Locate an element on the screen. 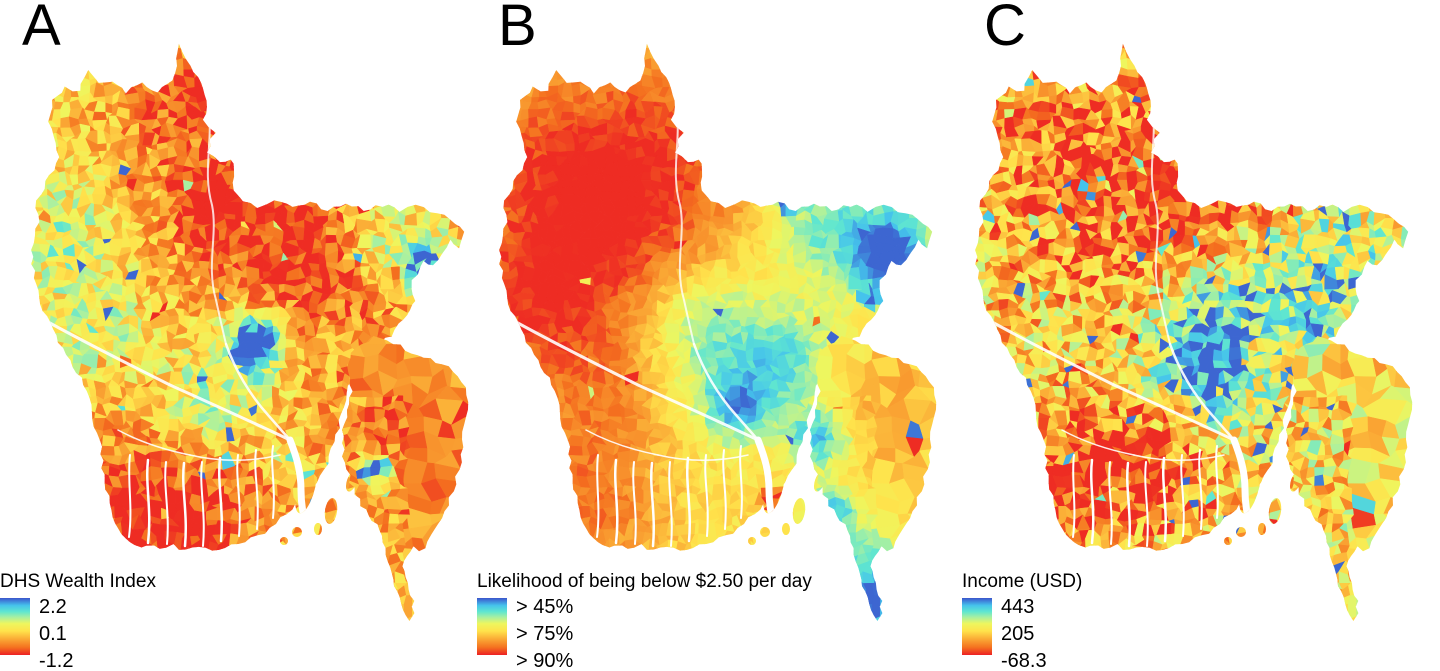  legend-value-mid: 205 is located at coordinates (1018, 634).